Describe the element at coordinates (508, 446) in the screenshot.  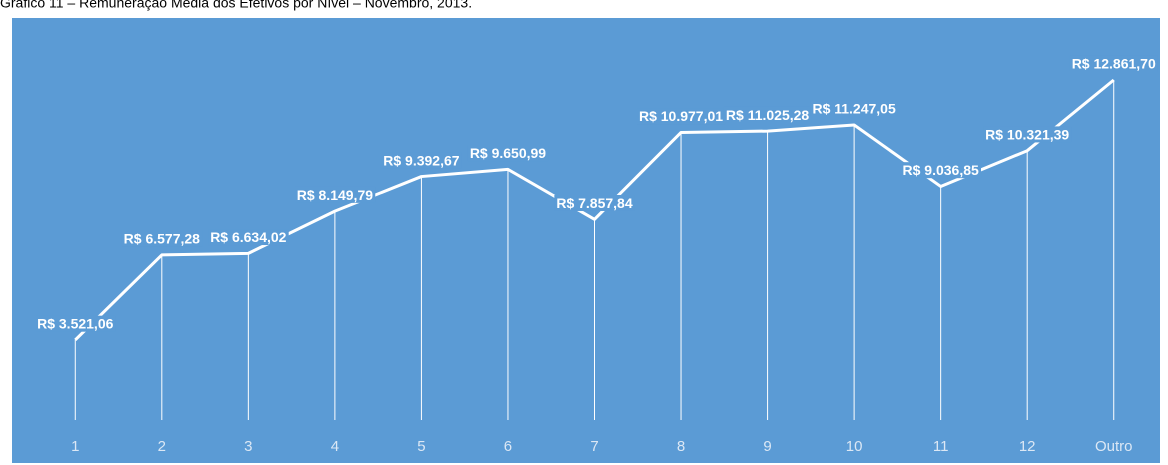
I see `x-tick-label: 6` at that location.